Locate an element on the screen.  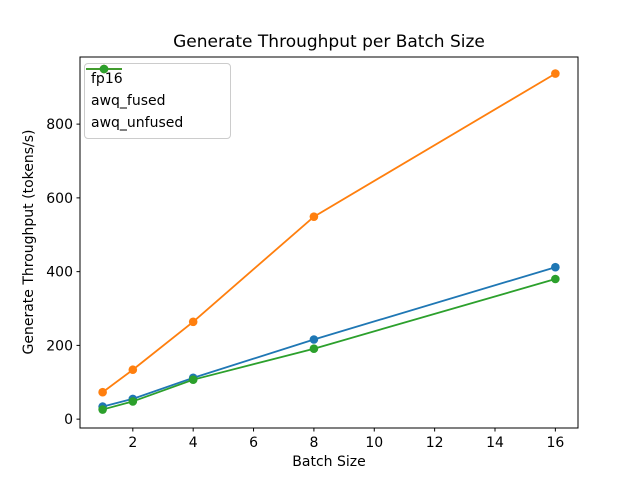
y-tick-label: 0 is located at coordinates (68, 420).